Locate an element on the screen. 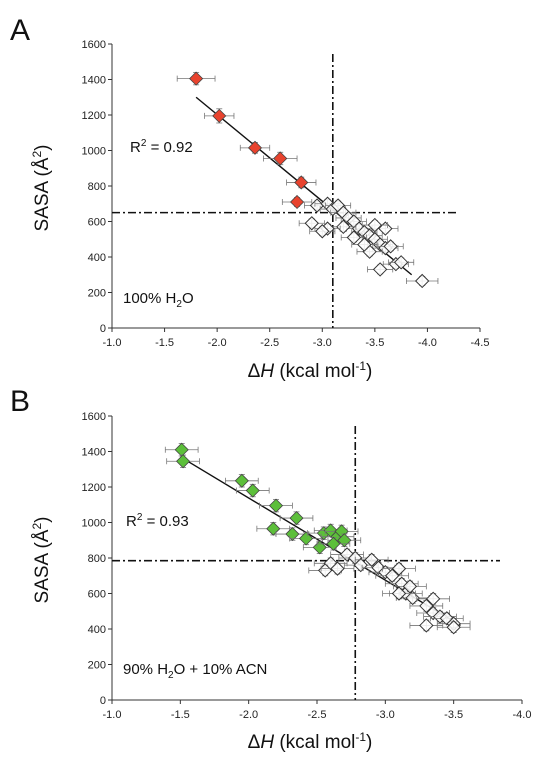 The width and height of the screenshot is (541, 757). x-tick-label: -3.0 is located at coordinates (385, 715).